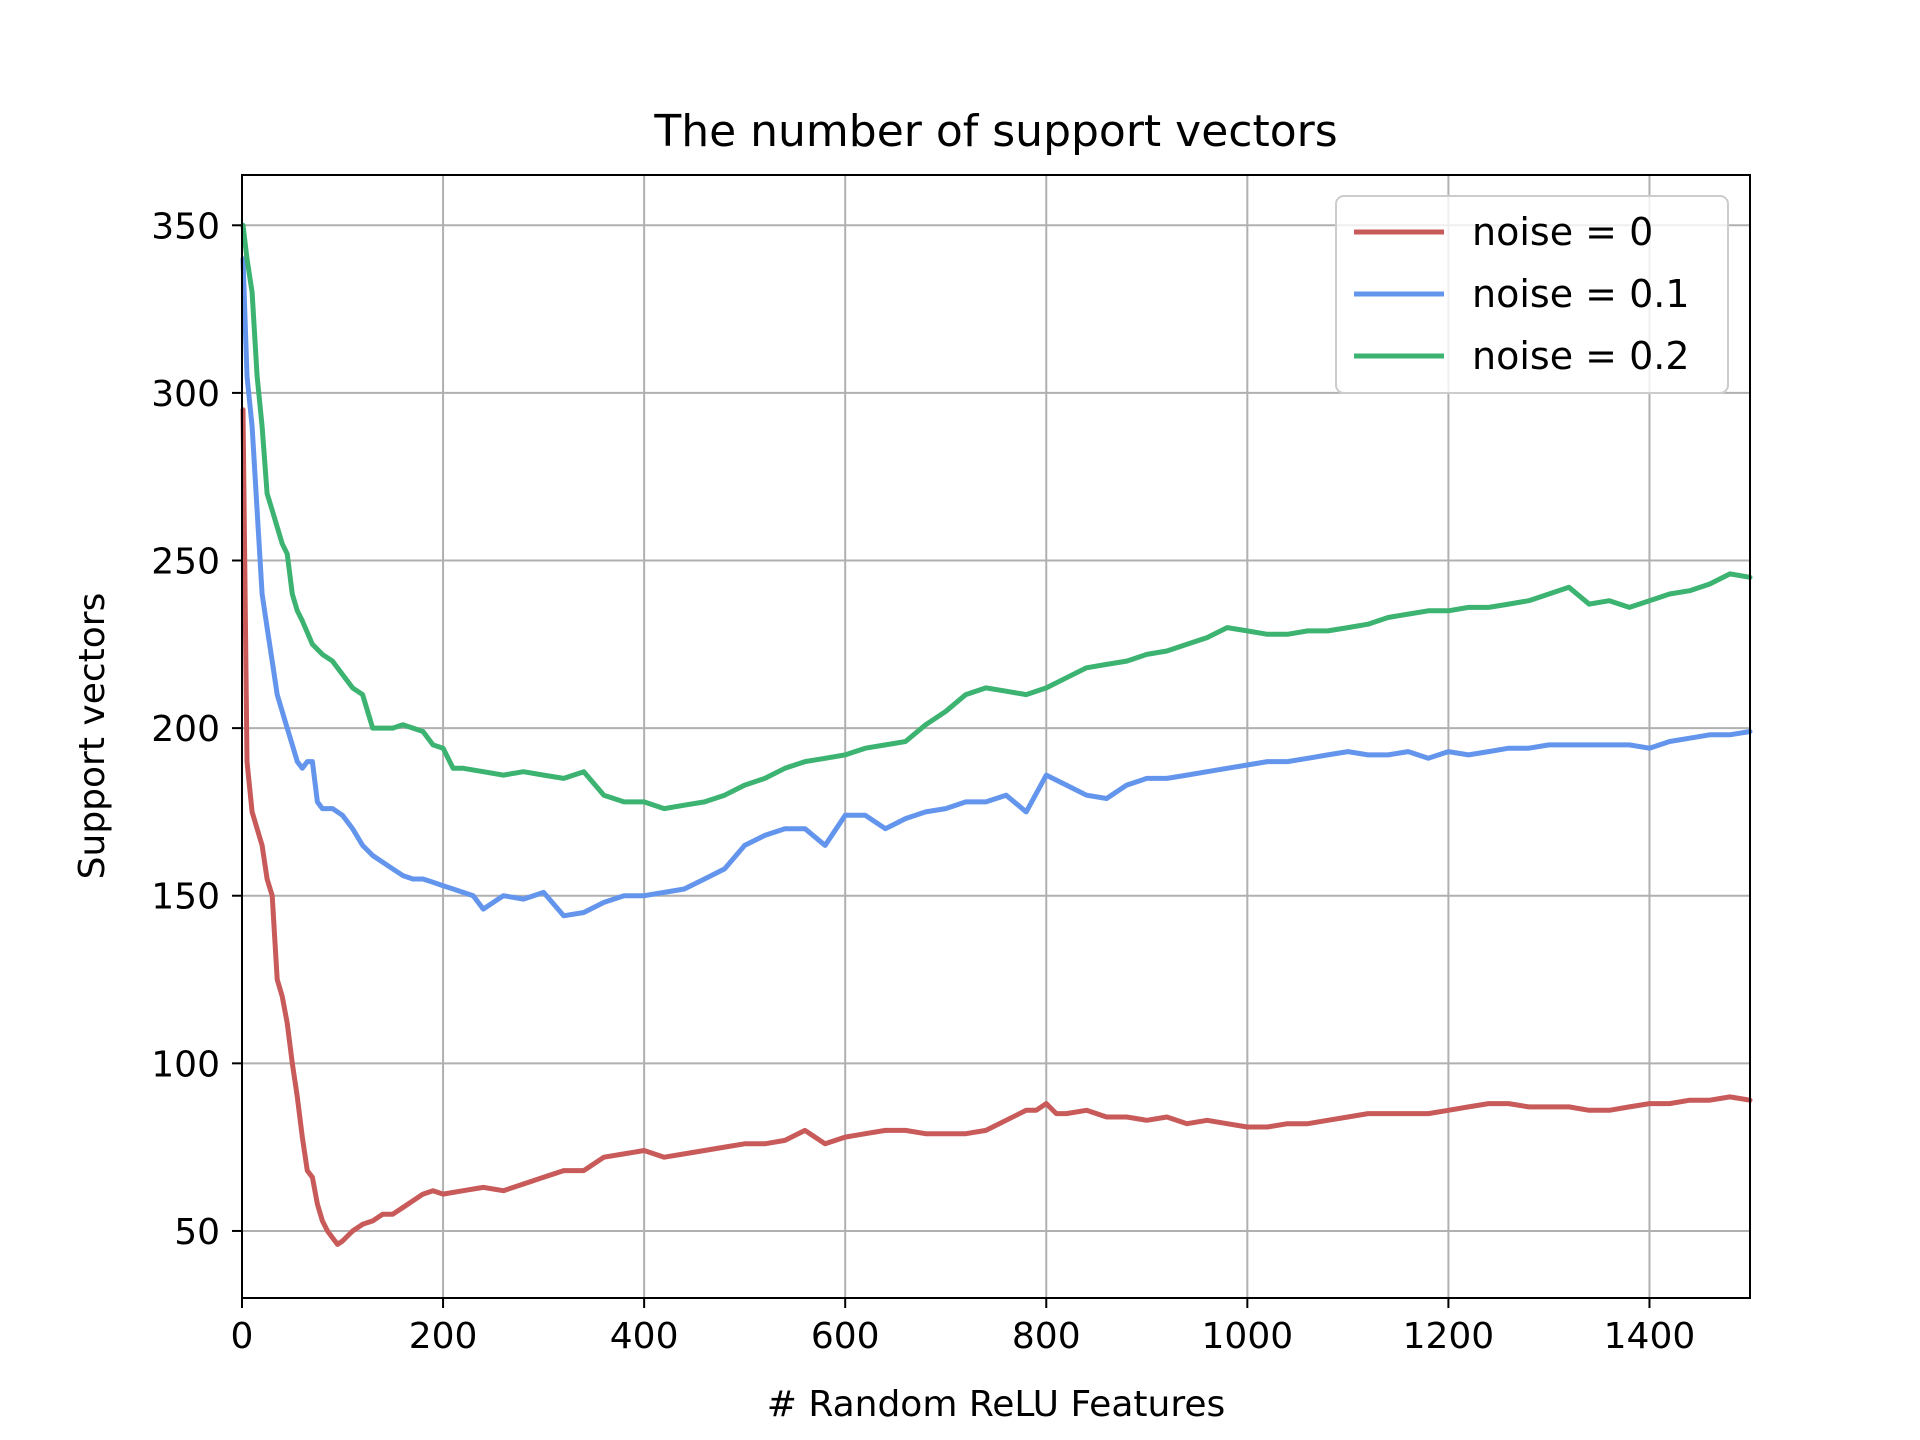 This screenshot has width=1920, height=1440. What do you see at coordinates (1562, 232) in the screenshot?
I see `legend-label-0: noise = 0` at bounding box center [1562, 232].